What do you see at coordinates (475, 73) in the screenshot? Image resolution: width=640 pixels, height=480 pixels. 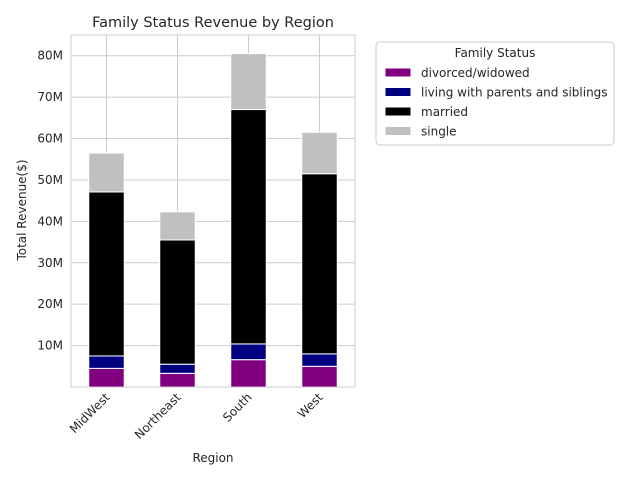 I see `legend-label: divorced/widowed` at bounding box center [475, 73].